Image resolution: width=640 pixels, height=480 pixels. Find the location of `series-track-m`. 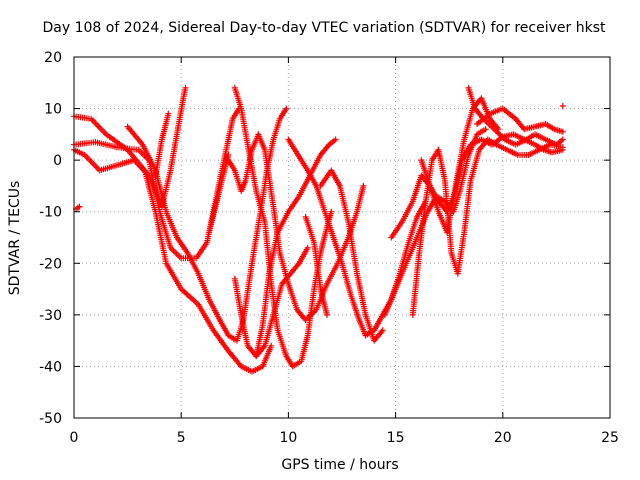

series-track-m is located at coordinates (351, 255).